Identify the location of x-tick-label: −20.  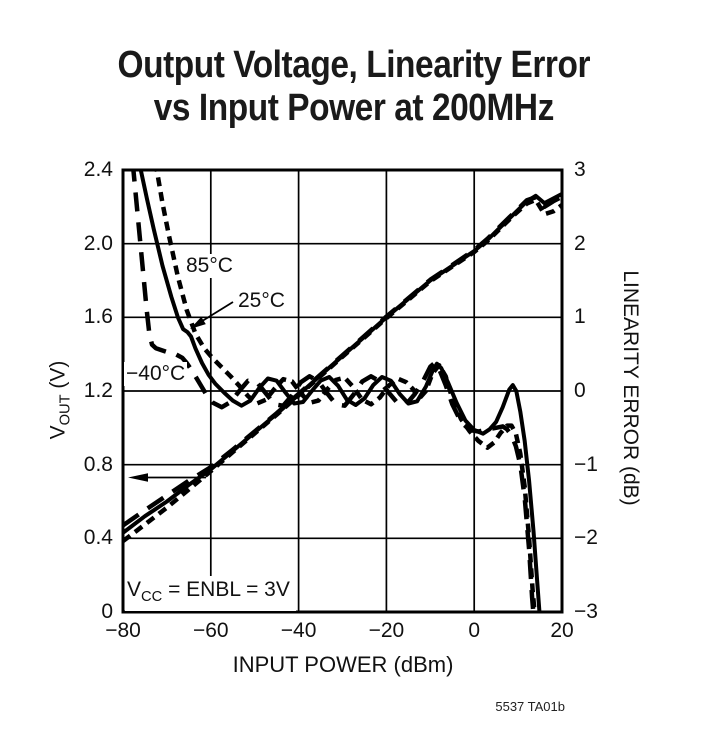
(386, 630).